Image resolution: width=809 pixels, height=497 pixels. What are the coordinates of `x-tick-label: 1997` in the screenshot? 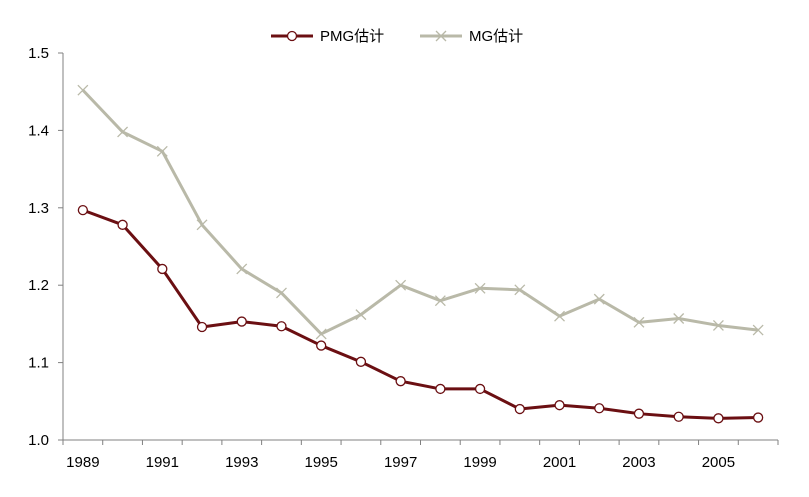 It's located at (400, 462).